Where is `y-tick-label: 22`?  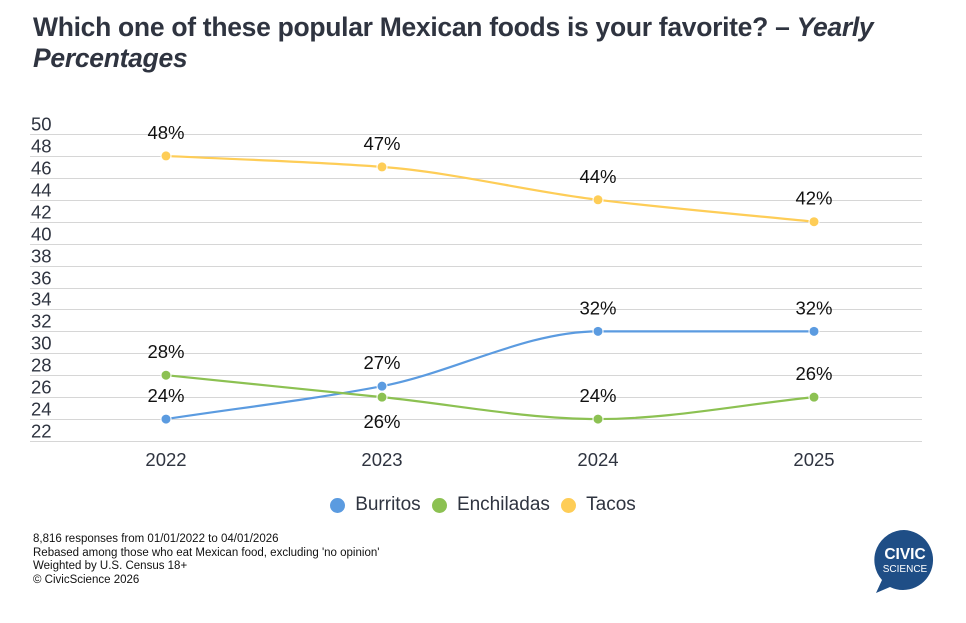
y-tick-label: 22 is located at coordinates (41, 431).